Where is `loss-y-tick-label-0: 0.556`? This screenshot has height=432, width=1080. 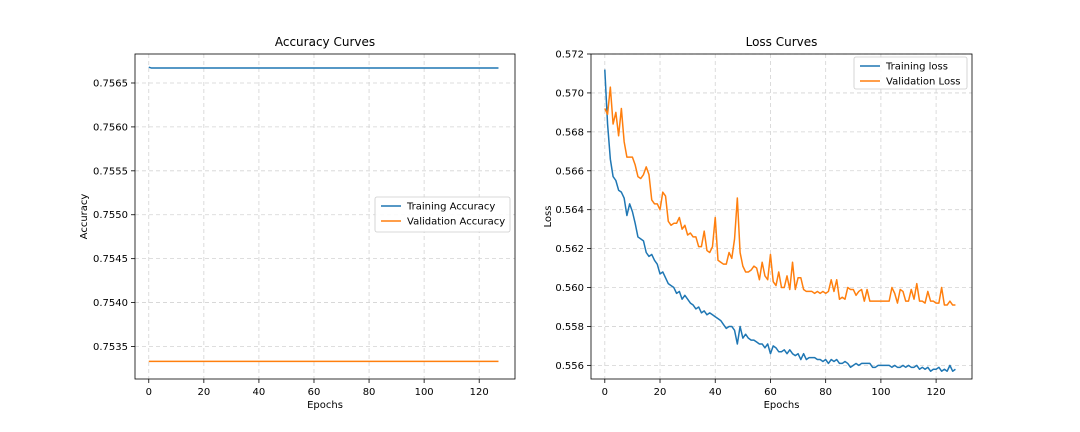 loss-y-tick-label-0: 0.556 is located at coordinates (569, 366).